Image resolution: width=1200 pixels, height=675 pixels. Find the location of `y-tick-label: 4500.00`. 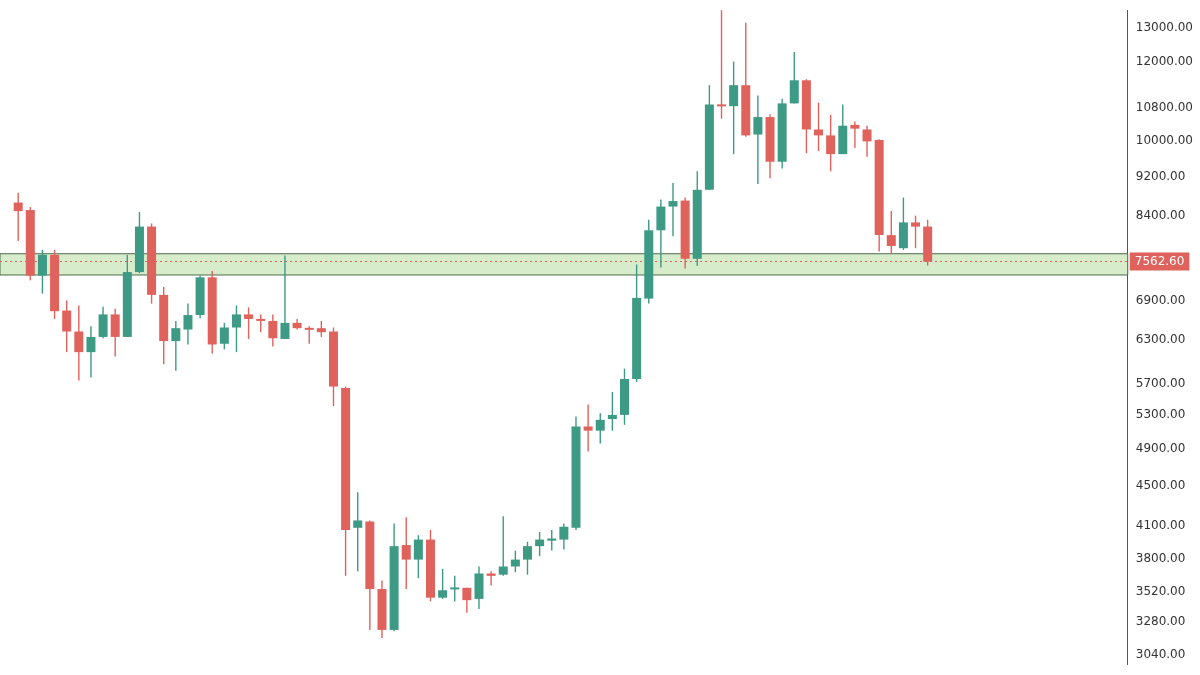

y-tick-label: 4500.00 is located at coordinates (1160, 484).